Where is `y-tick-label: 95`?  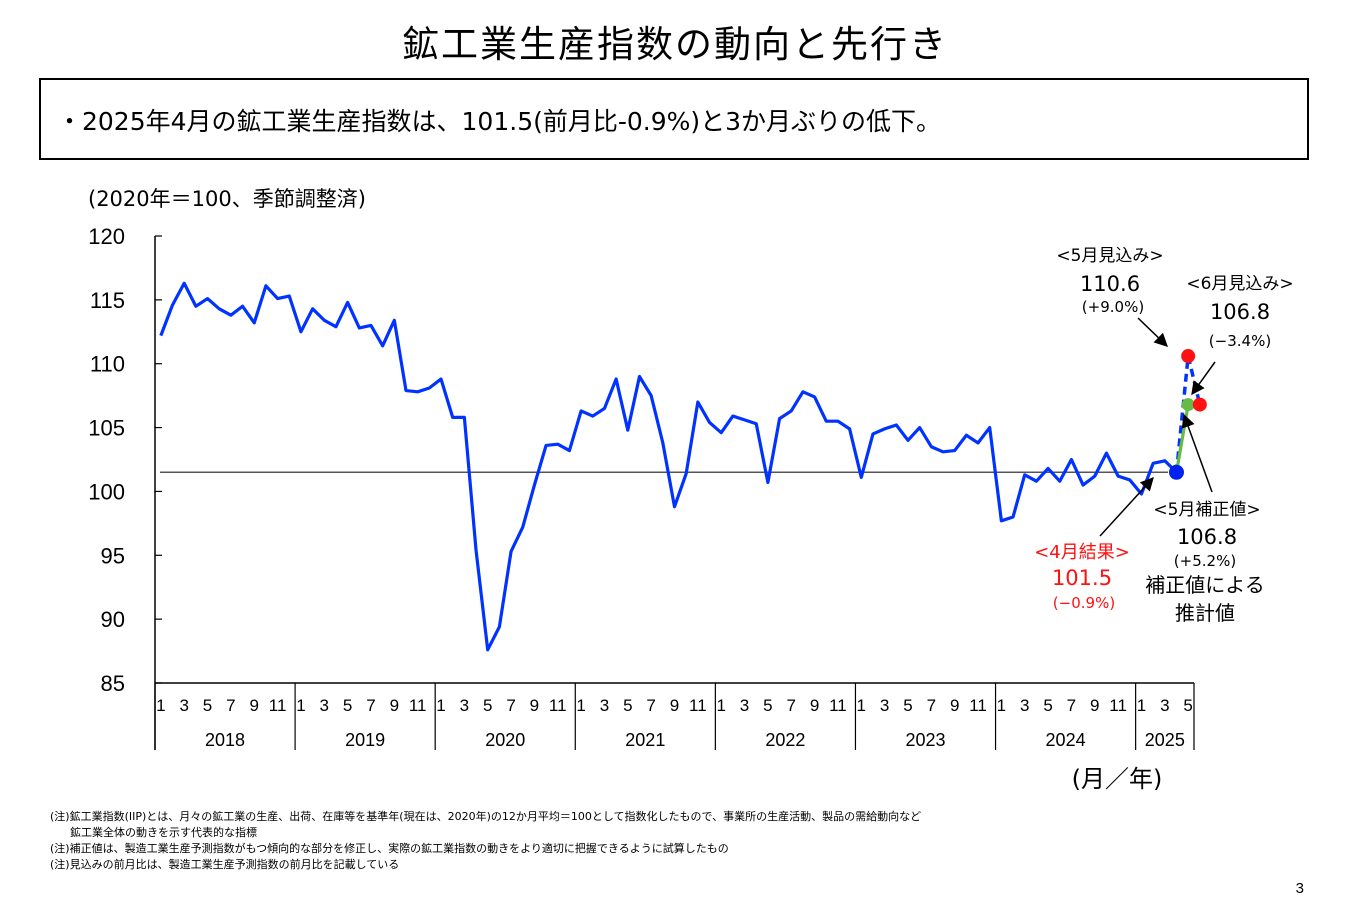
y-tick-label: 95 is located at coordinates (113, 555).